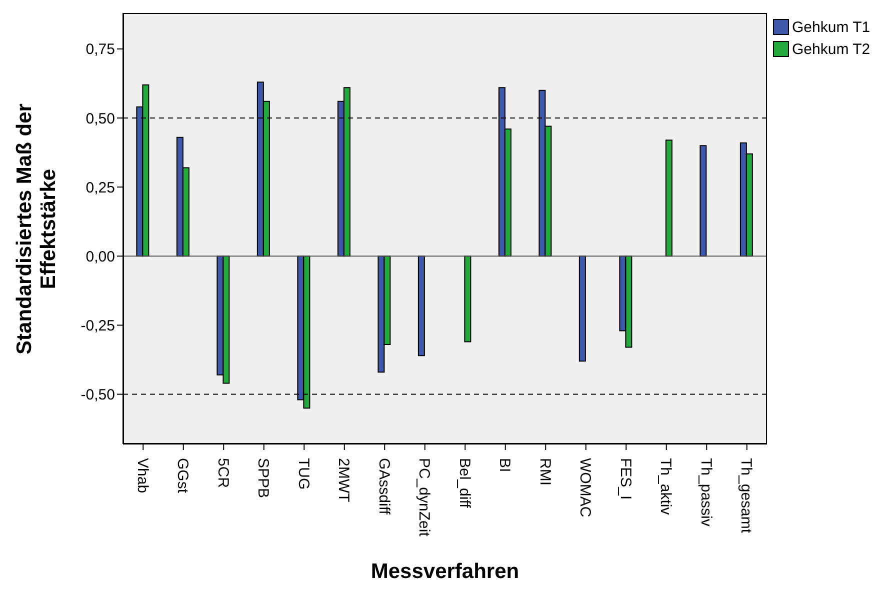  Describe the element at coordinates (223, 473) in the screenshot. I see `x-tick-label: 5CR` at that location.